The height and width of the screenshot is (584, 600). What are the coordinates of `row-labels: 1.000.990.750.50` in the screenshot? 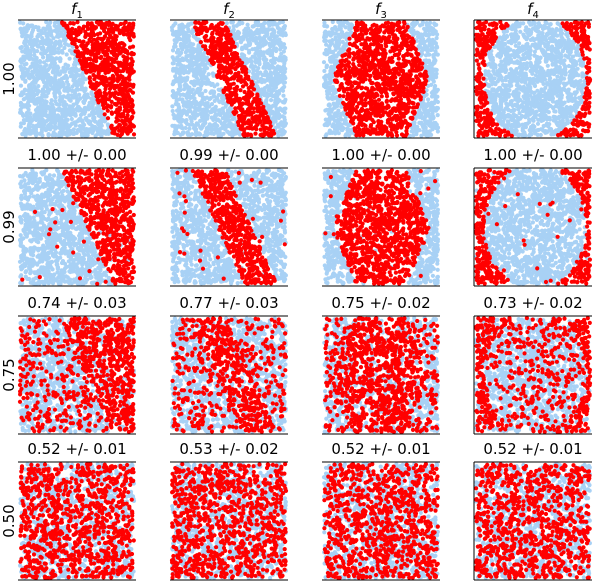 It's located at (9, 299).